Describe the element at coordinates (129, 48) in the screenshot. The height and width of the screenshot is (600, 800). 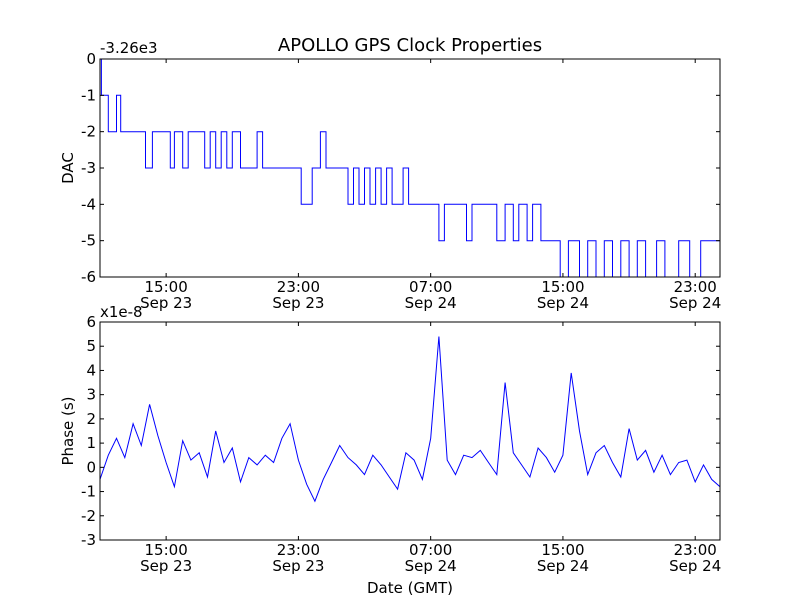
I see `top-offset-label: -3.26e3` at that location.